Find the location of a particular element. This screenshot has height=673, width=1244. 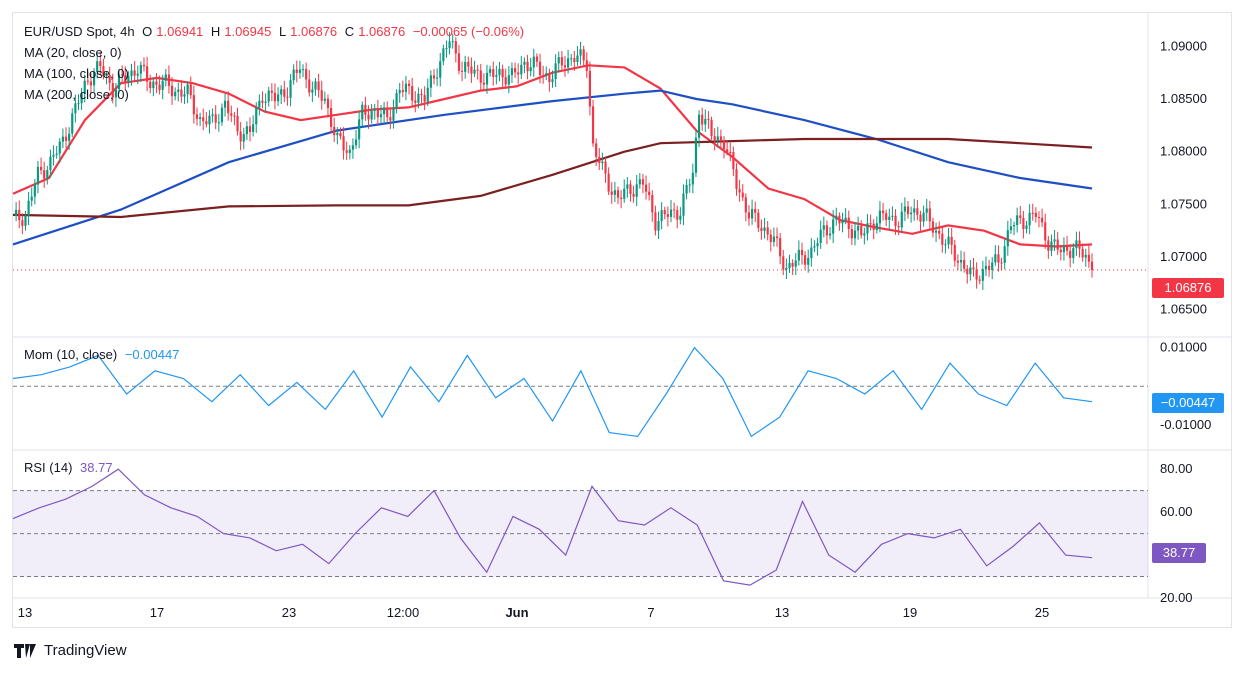

low-value: 1.06876 is located at coordinates (314, 31).